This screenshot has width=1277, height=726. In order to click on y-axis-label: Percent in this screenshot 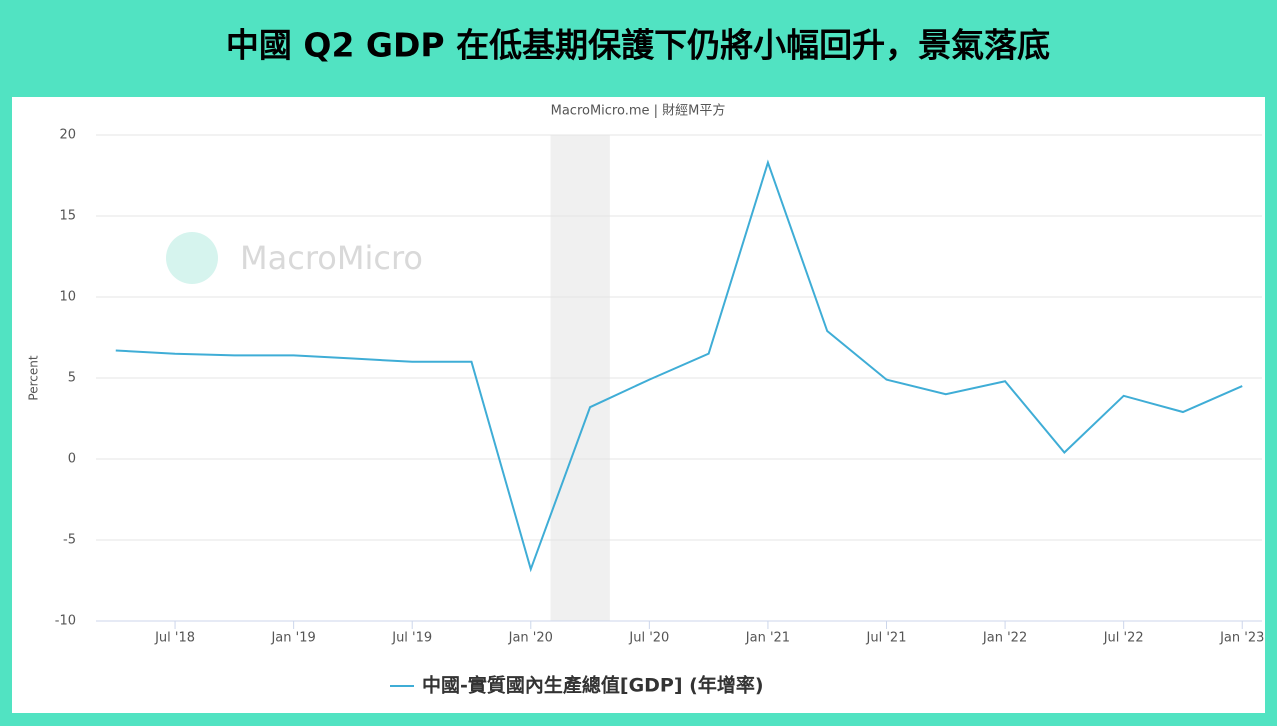, I will do `click(34, 377)`.